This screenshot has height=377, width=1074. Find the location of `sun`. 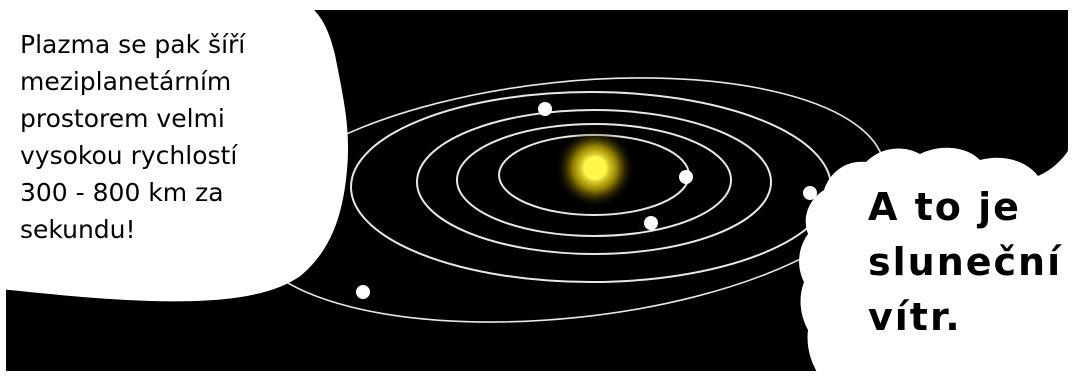

sun is located at coordinates (595, 168).